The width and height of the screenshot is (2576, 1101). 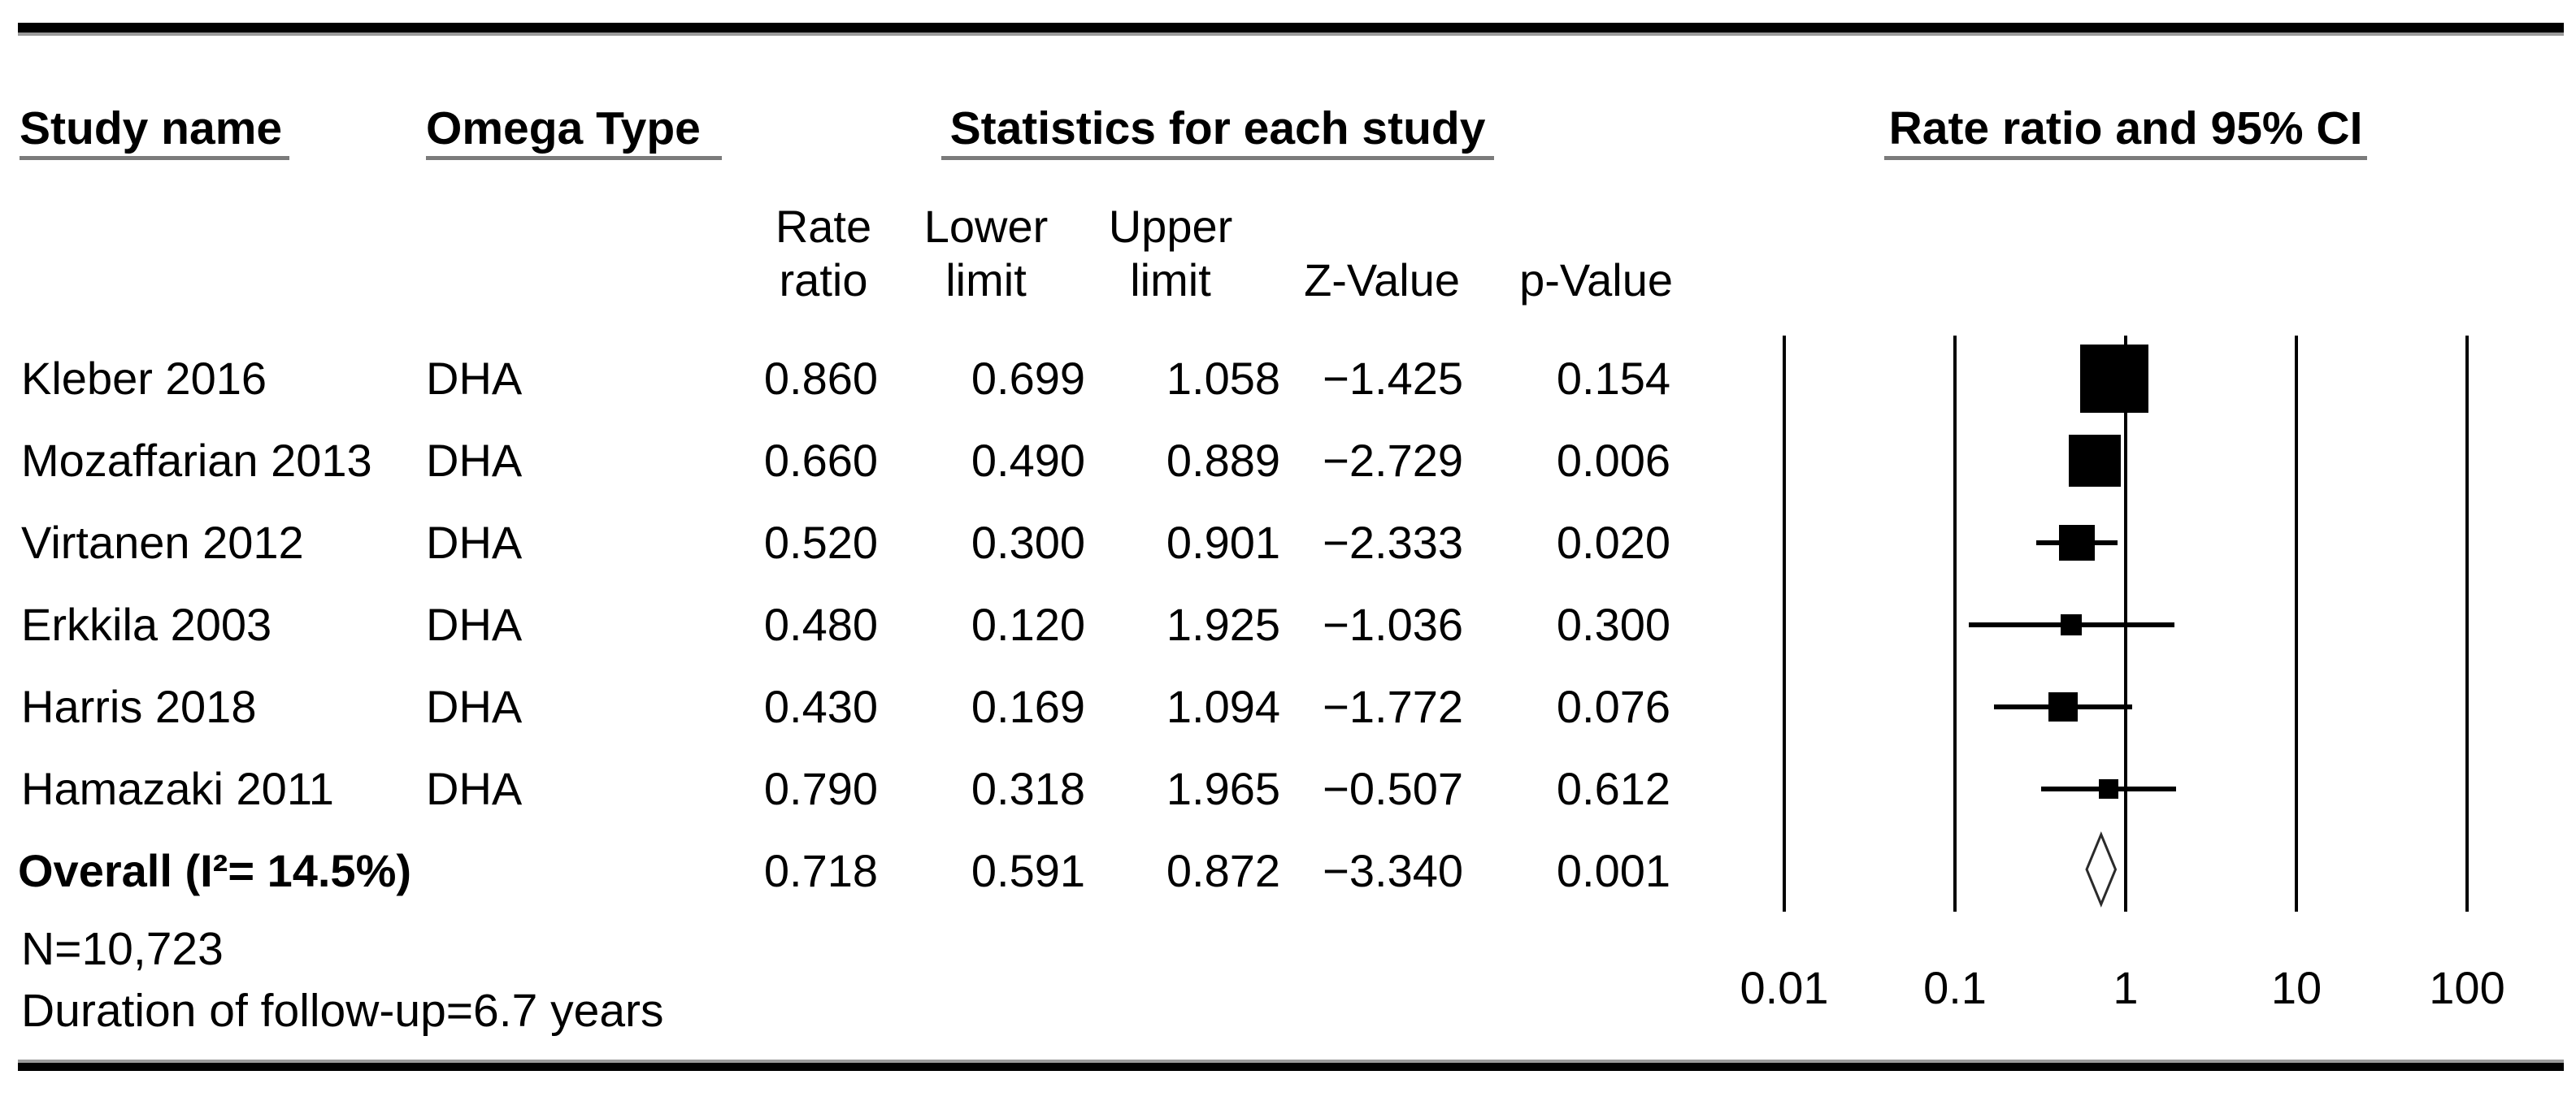 I want to click on rate-ratio-cell: 0.718, so click(x=820, y=871).